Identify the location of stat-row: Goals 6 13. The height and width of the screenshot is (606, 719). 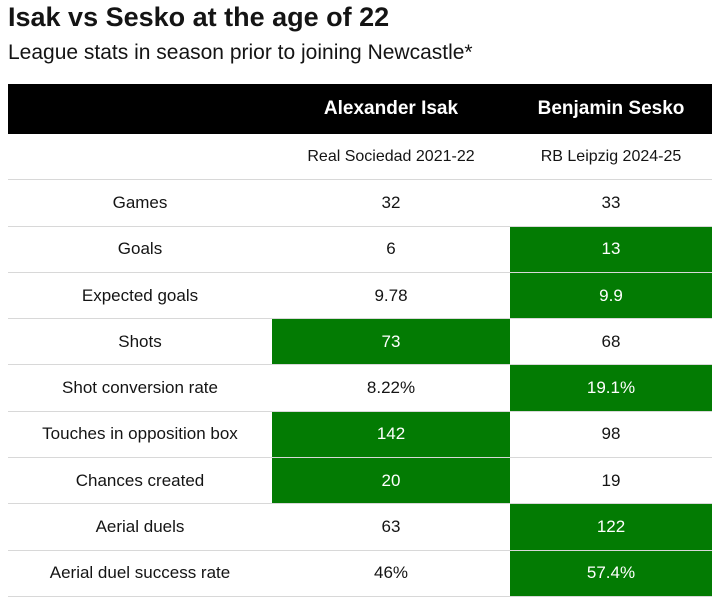
(360, 249).